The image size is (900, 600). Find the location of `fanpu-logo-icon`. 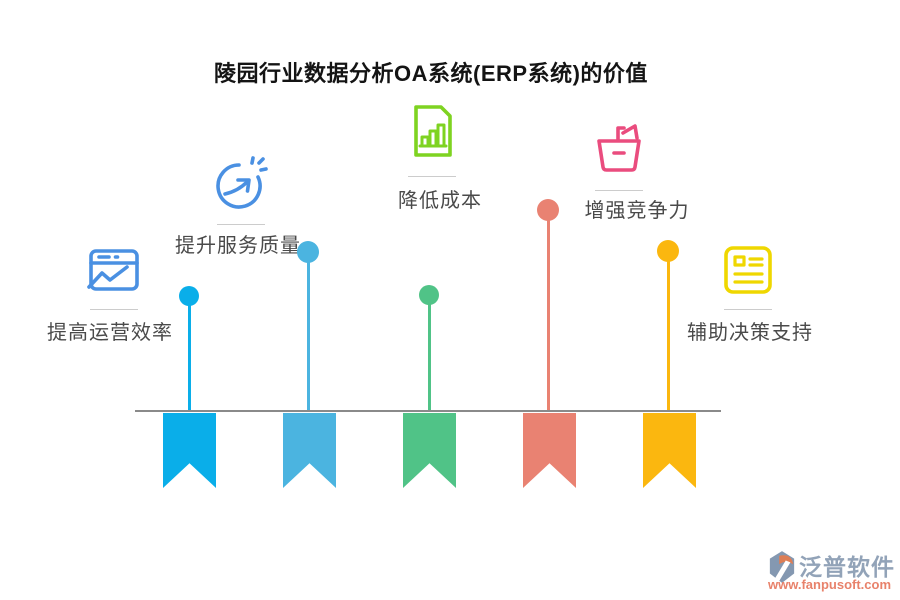

fanpu-logo-icon is located at coordinates (782, 569).